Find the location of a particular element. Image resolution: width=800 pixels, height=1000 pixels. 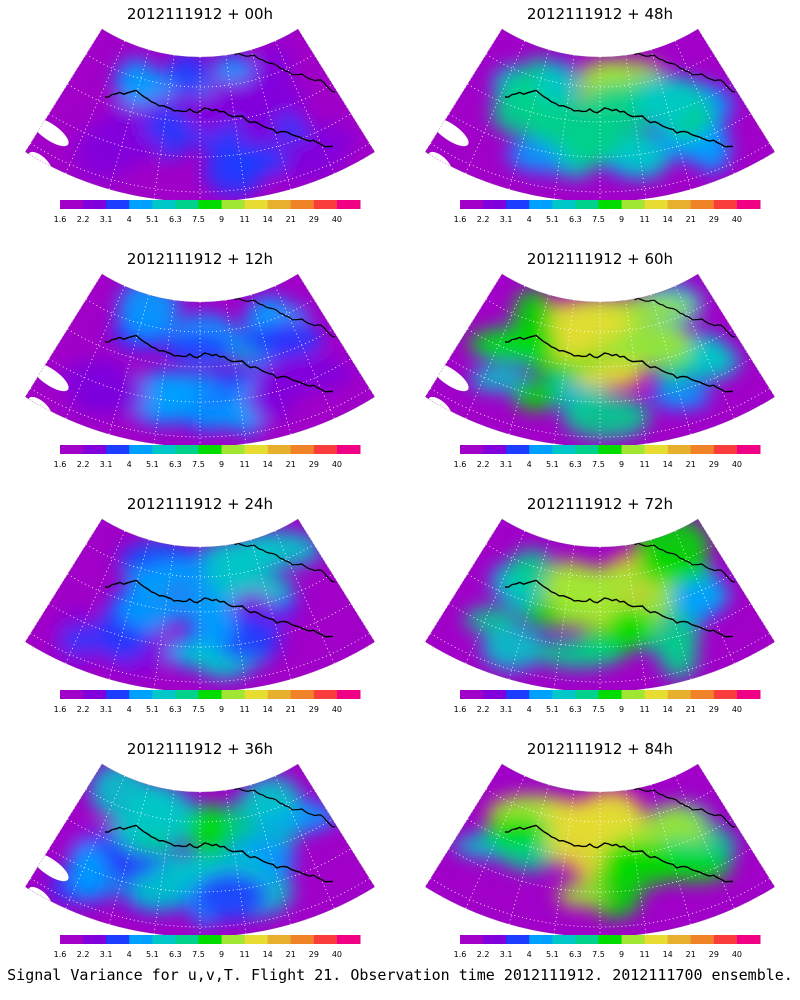

panel-title: 2012111912 + 00h is located at coordinates (200, 14).